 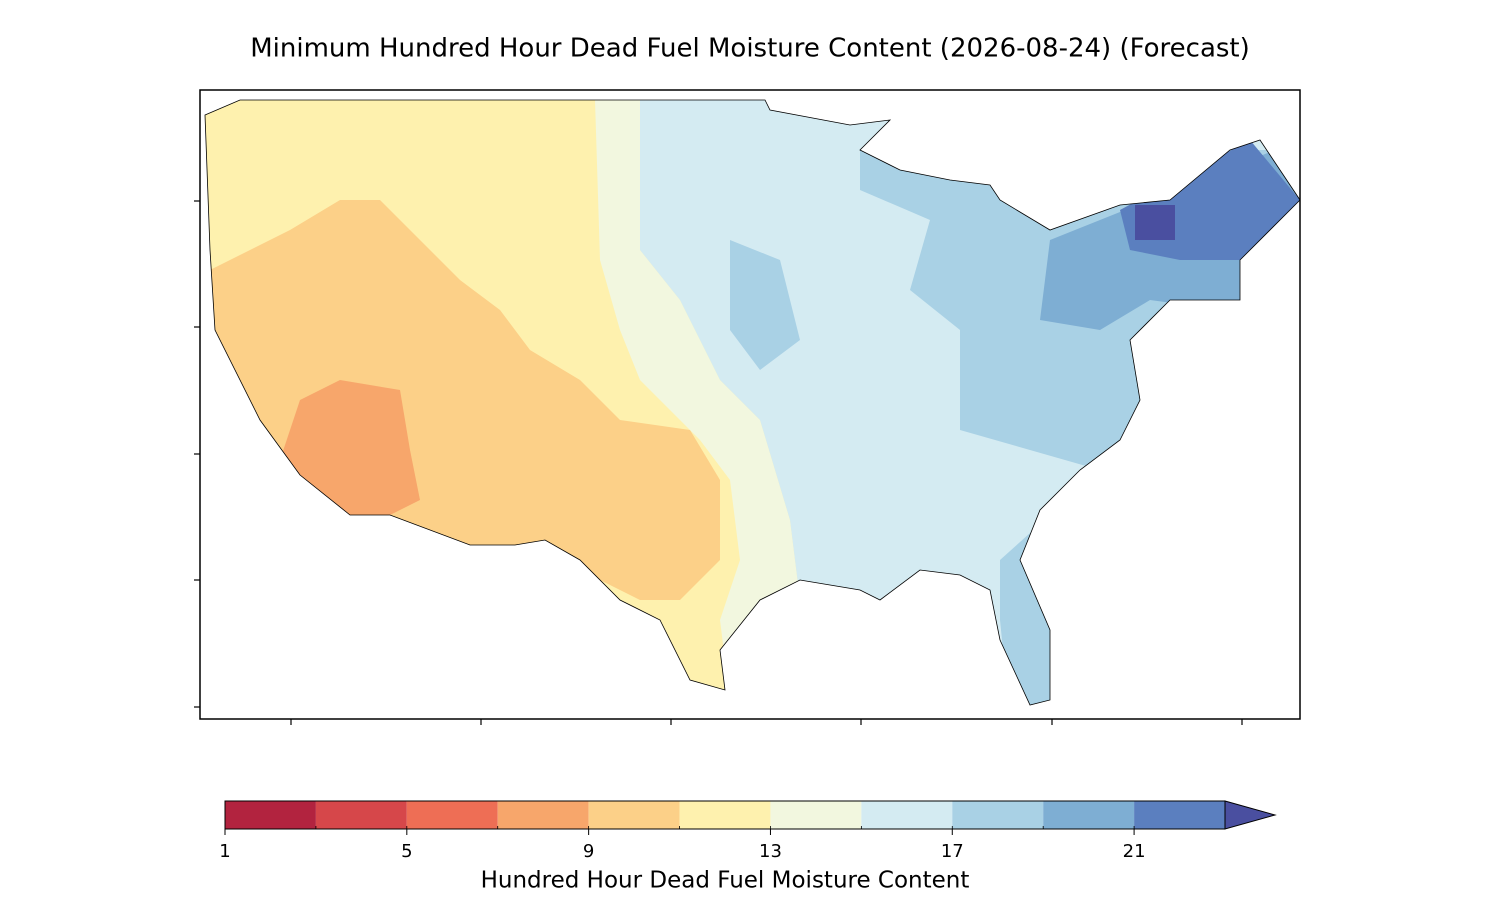 I want to click on colorbar-tick-label: 5, so click(x=406, y=851).